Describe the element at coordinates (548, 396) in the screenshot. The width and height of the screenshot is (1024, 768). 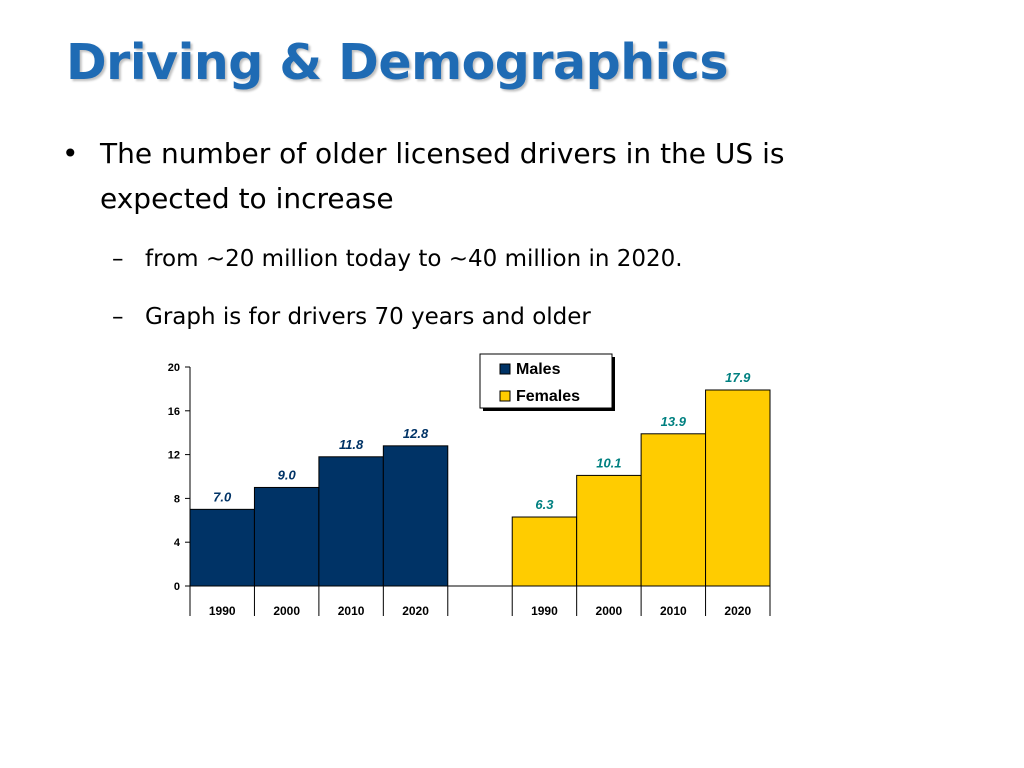
I see `legend-label-females: Females` at that location.